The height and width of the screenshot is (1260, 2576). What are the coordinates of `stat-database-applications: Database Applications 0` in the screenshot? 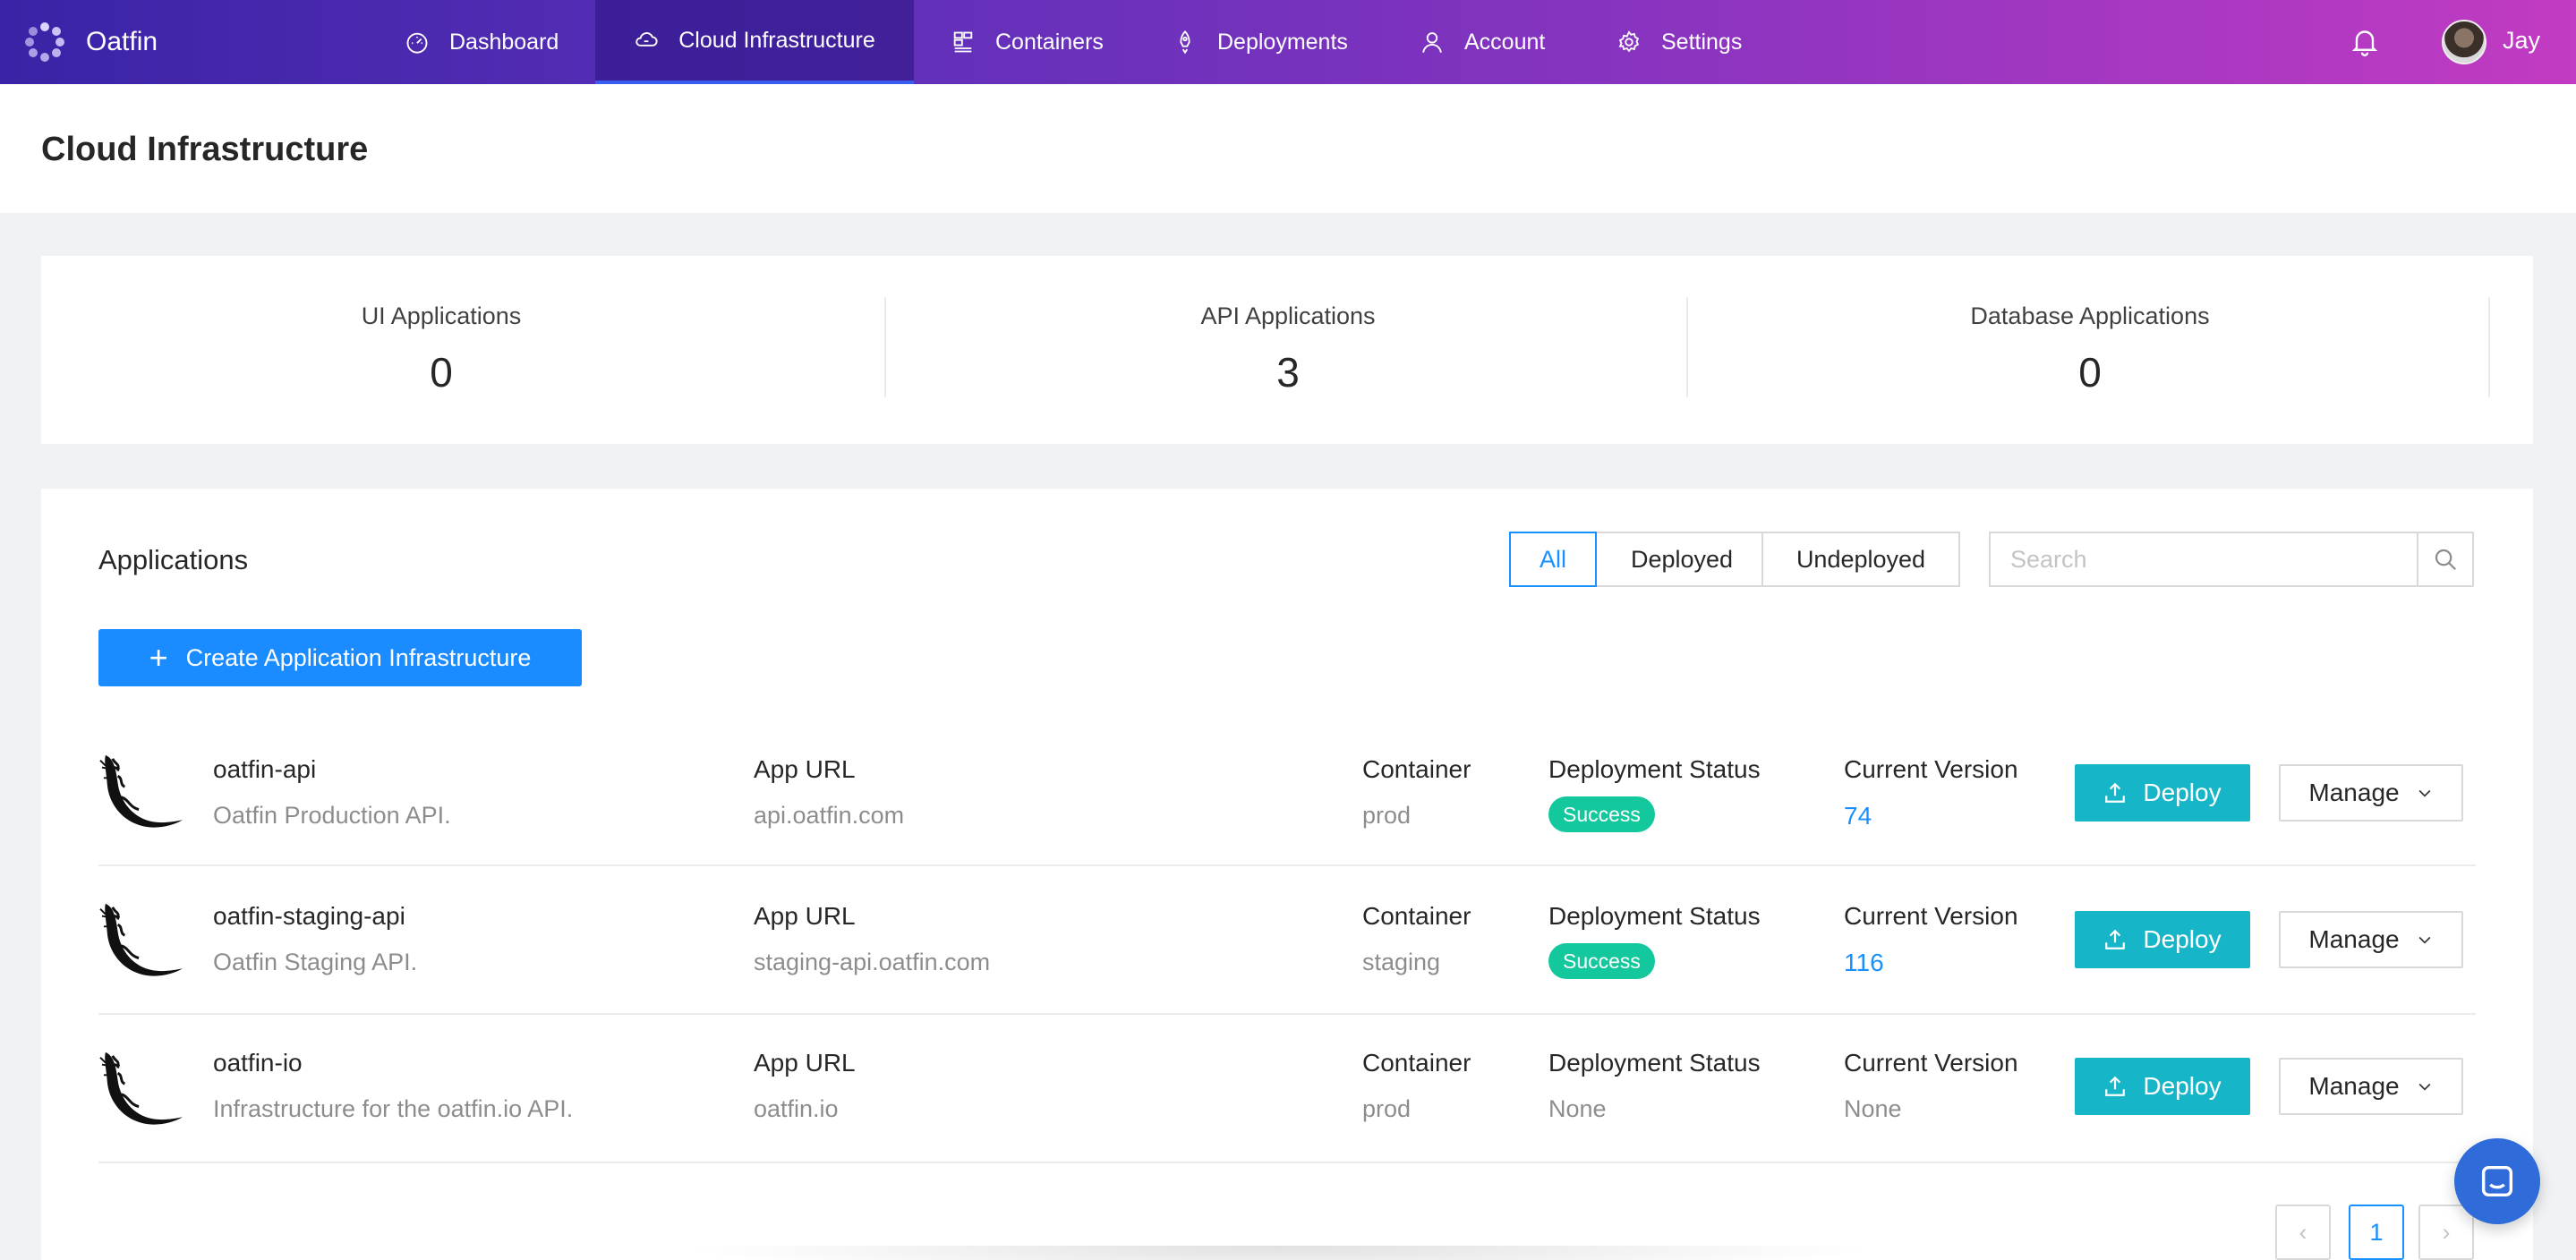 It's located at (2090, 347).